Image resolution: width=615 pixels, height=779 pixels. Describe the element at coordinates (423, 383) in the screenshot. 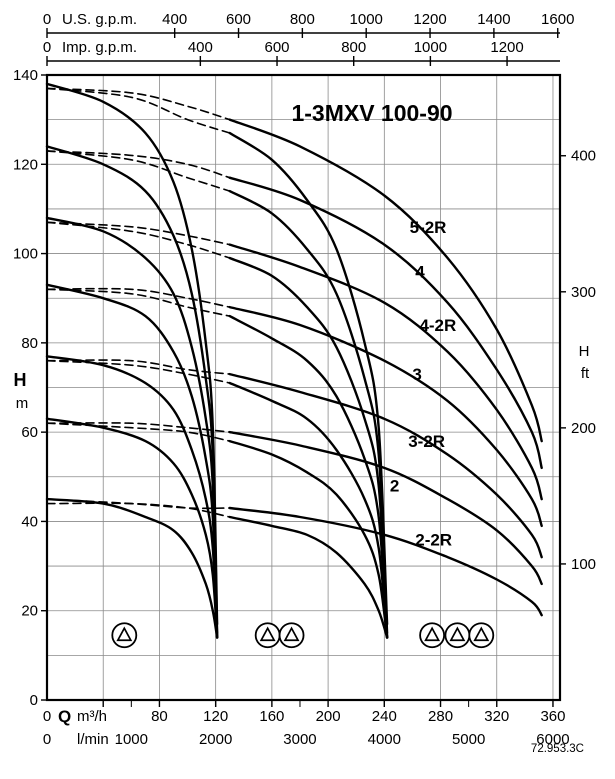

I see `curve-labels-layer: 5-2R 4 4-2R 3 3-2R 2 2-2R` at that location.